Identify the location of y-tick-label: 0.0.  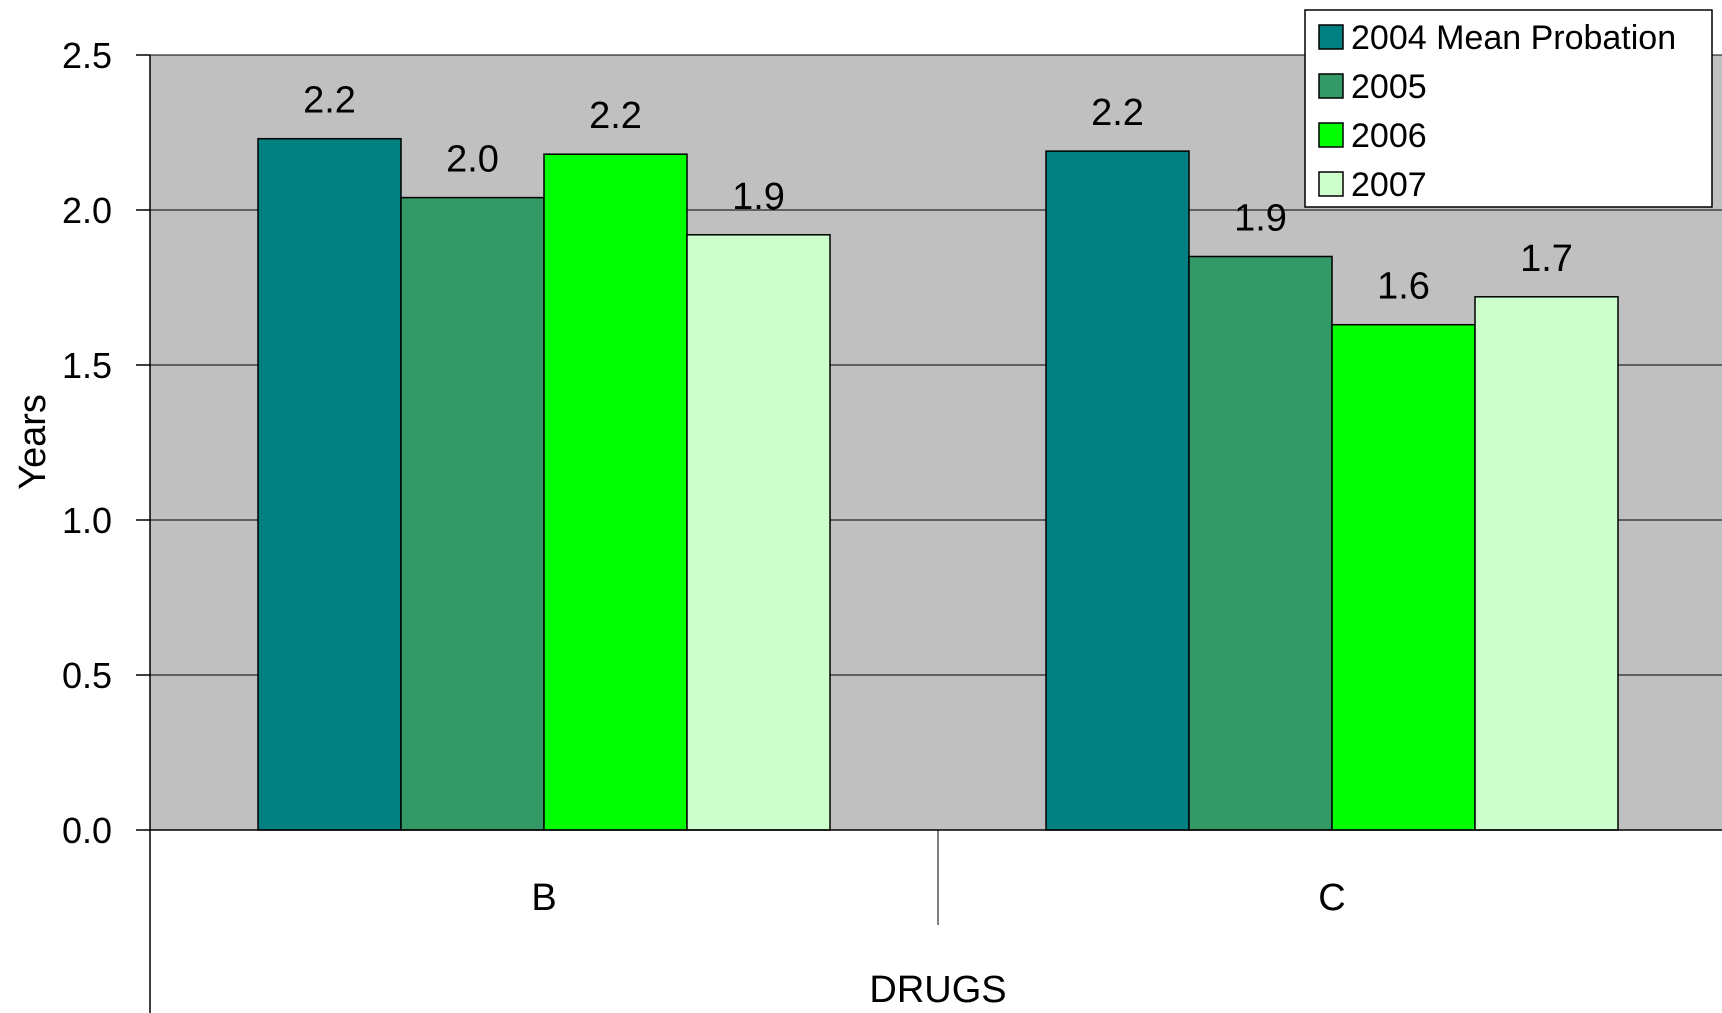
(87, 830).